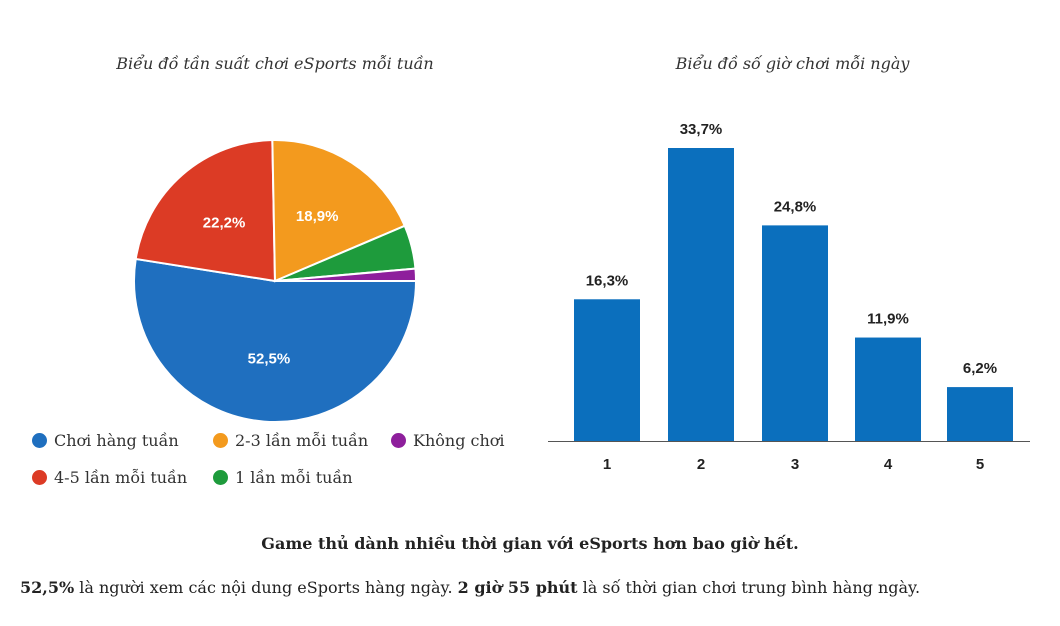 This screenshot has width=1060, height=626. Describe the element at coordinates (220, 477) in the screenshot. I see `legend-swatch-green` at that location.